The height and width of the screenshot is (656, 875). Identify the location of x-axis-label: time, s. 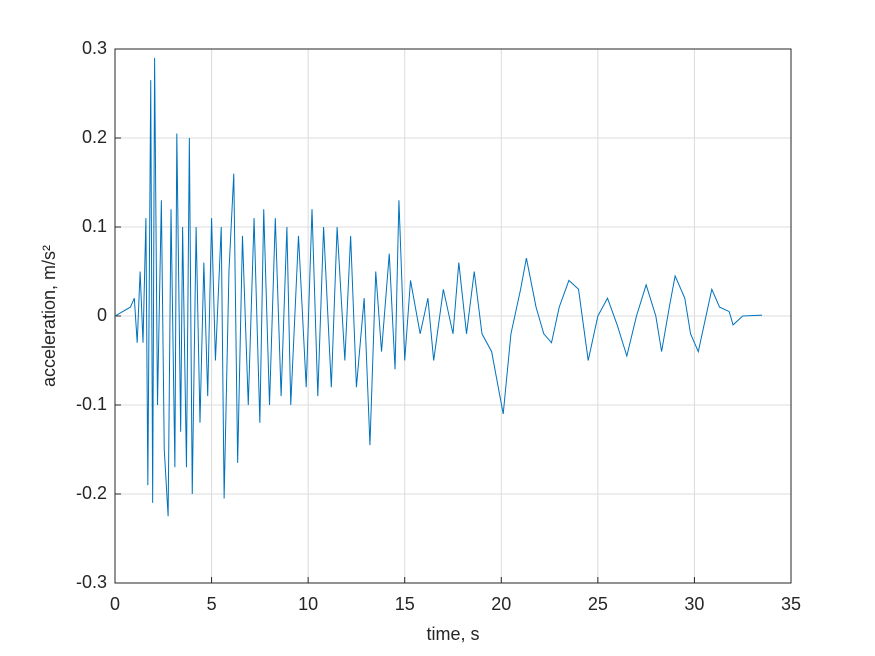
(452, 634).